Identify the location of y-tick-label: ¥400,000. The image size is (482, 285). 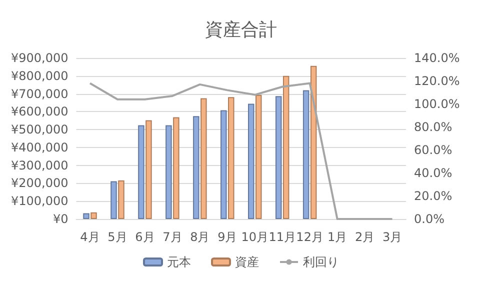
(39, 147).